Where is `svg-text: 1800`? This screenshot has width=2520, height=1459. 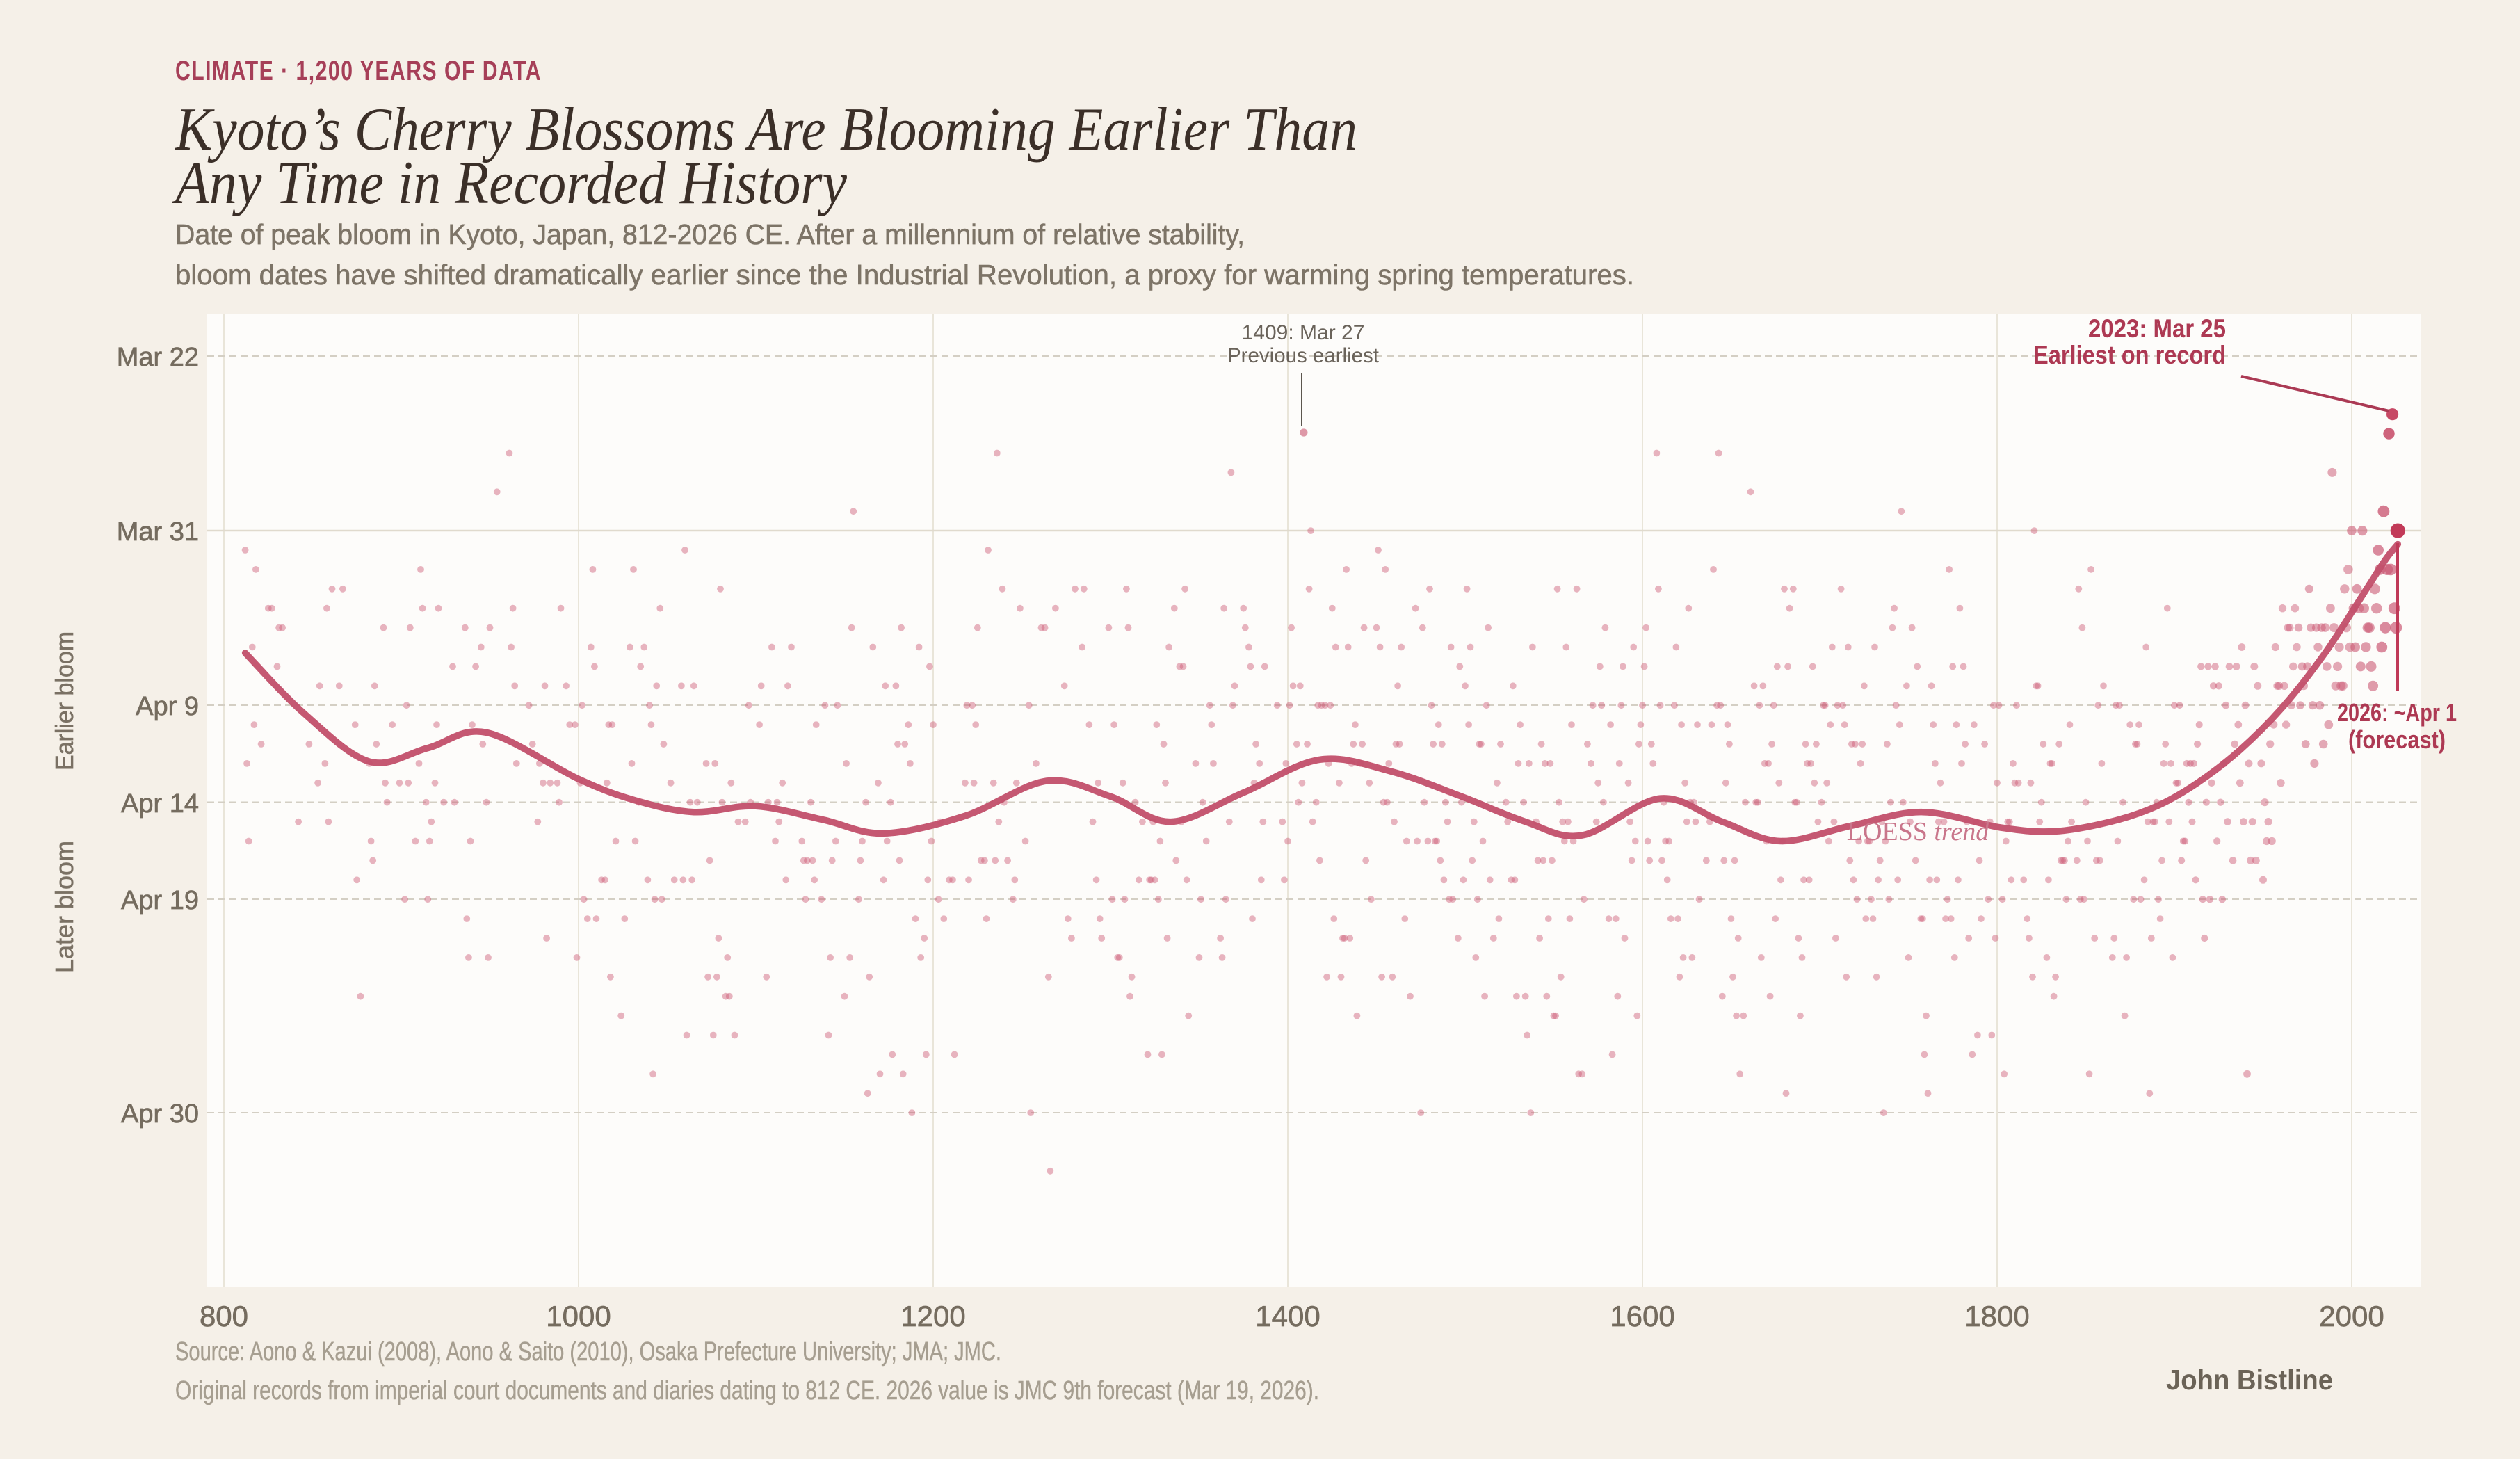 svg-text: 1800 is located at coordinates (1996, 1316).